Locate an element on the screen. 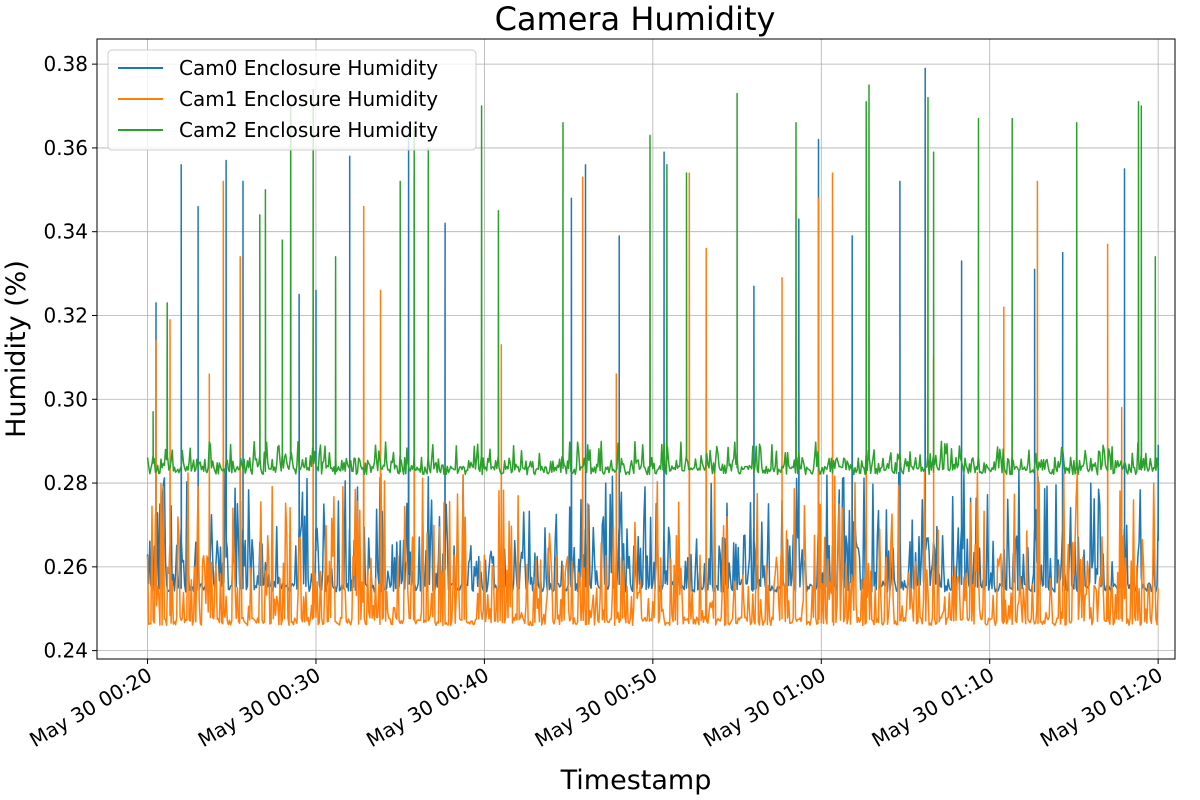 The image size is (1200, 800). legend-label-2: Cam2 Enclosure Humidity is located at coordinates (308, 130).